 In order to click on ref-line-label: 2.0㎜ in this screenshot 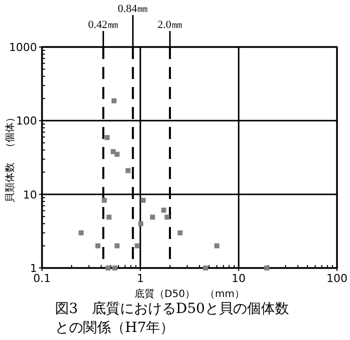, I will do `click(170, 25)`.